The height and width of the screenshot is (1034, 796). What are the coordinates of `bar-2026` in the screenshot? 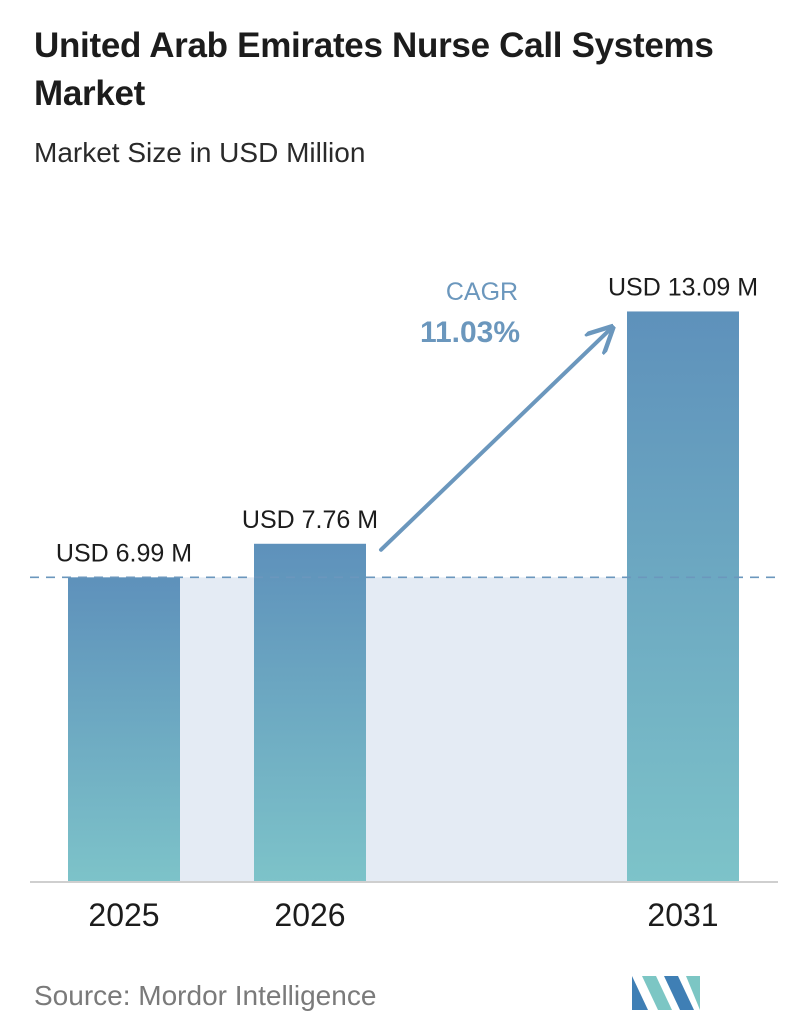 It's located at (310, 712).